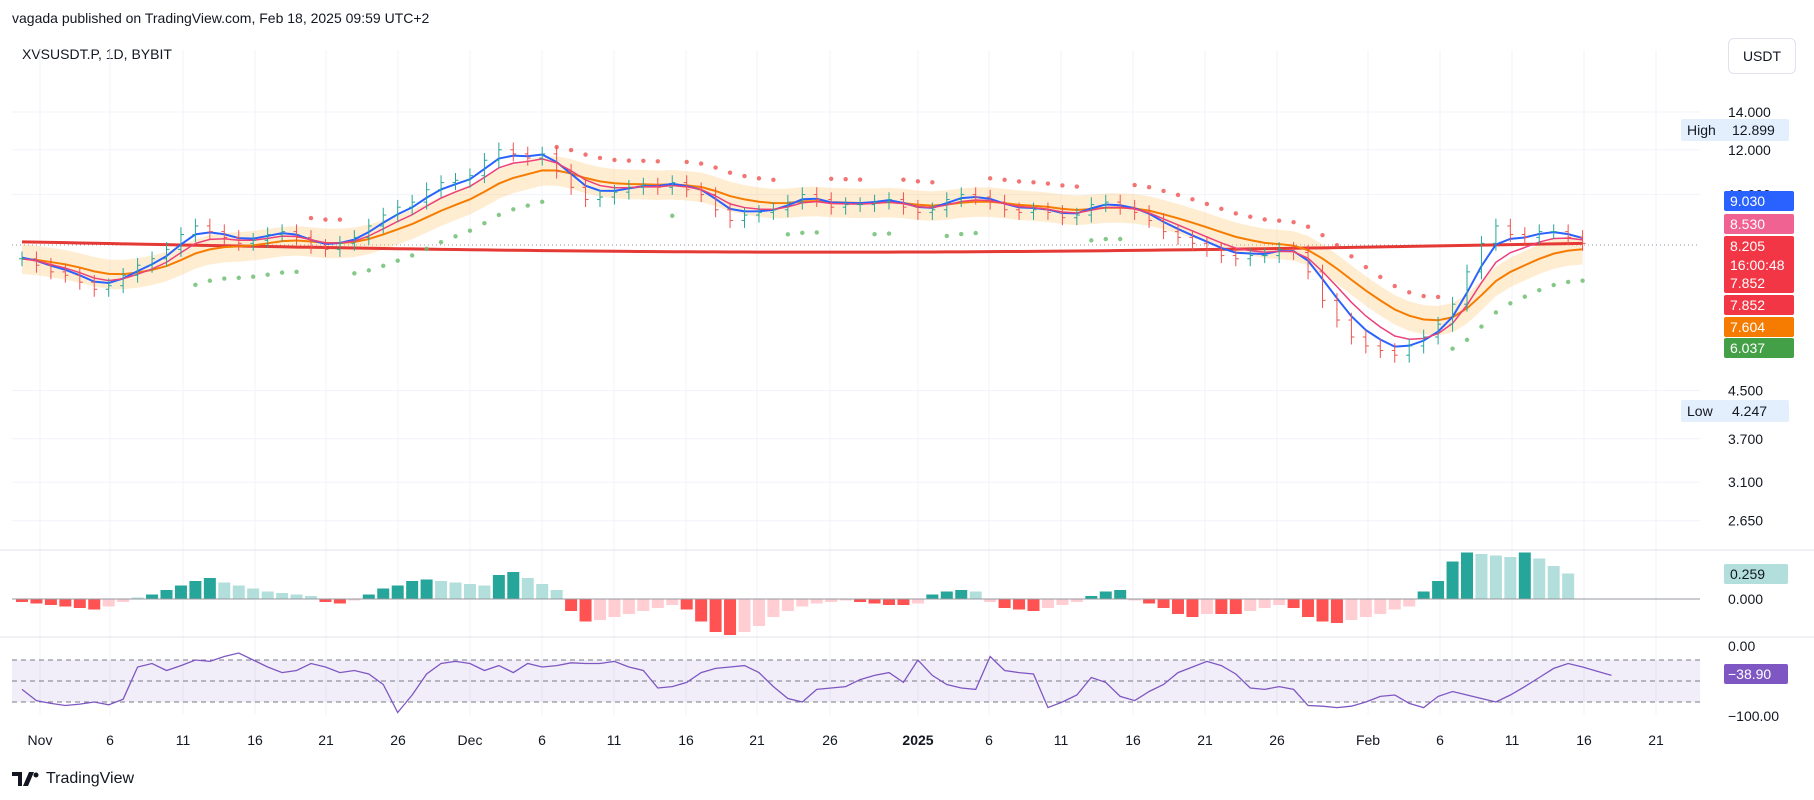  I want to click on currency-button: USDT, so click(1762, 56).